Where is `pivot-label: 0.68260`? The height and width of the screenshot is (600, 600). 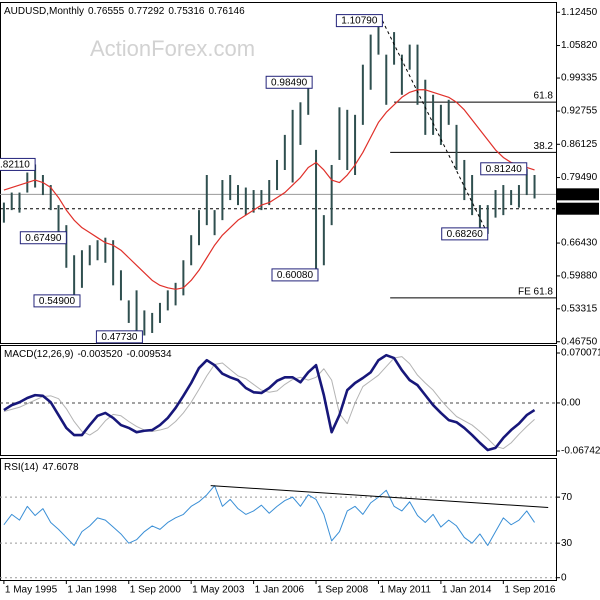
pivot-label: 0.68260 is located at coordinates (465, 234).